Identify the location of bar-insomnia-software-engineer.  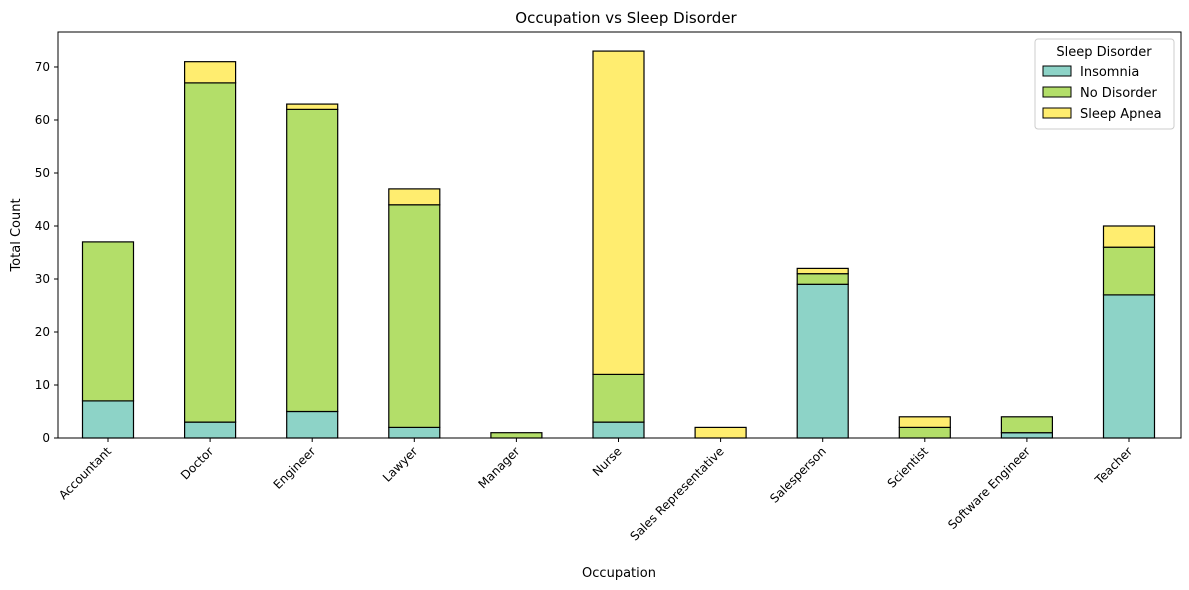
(1027, 435).